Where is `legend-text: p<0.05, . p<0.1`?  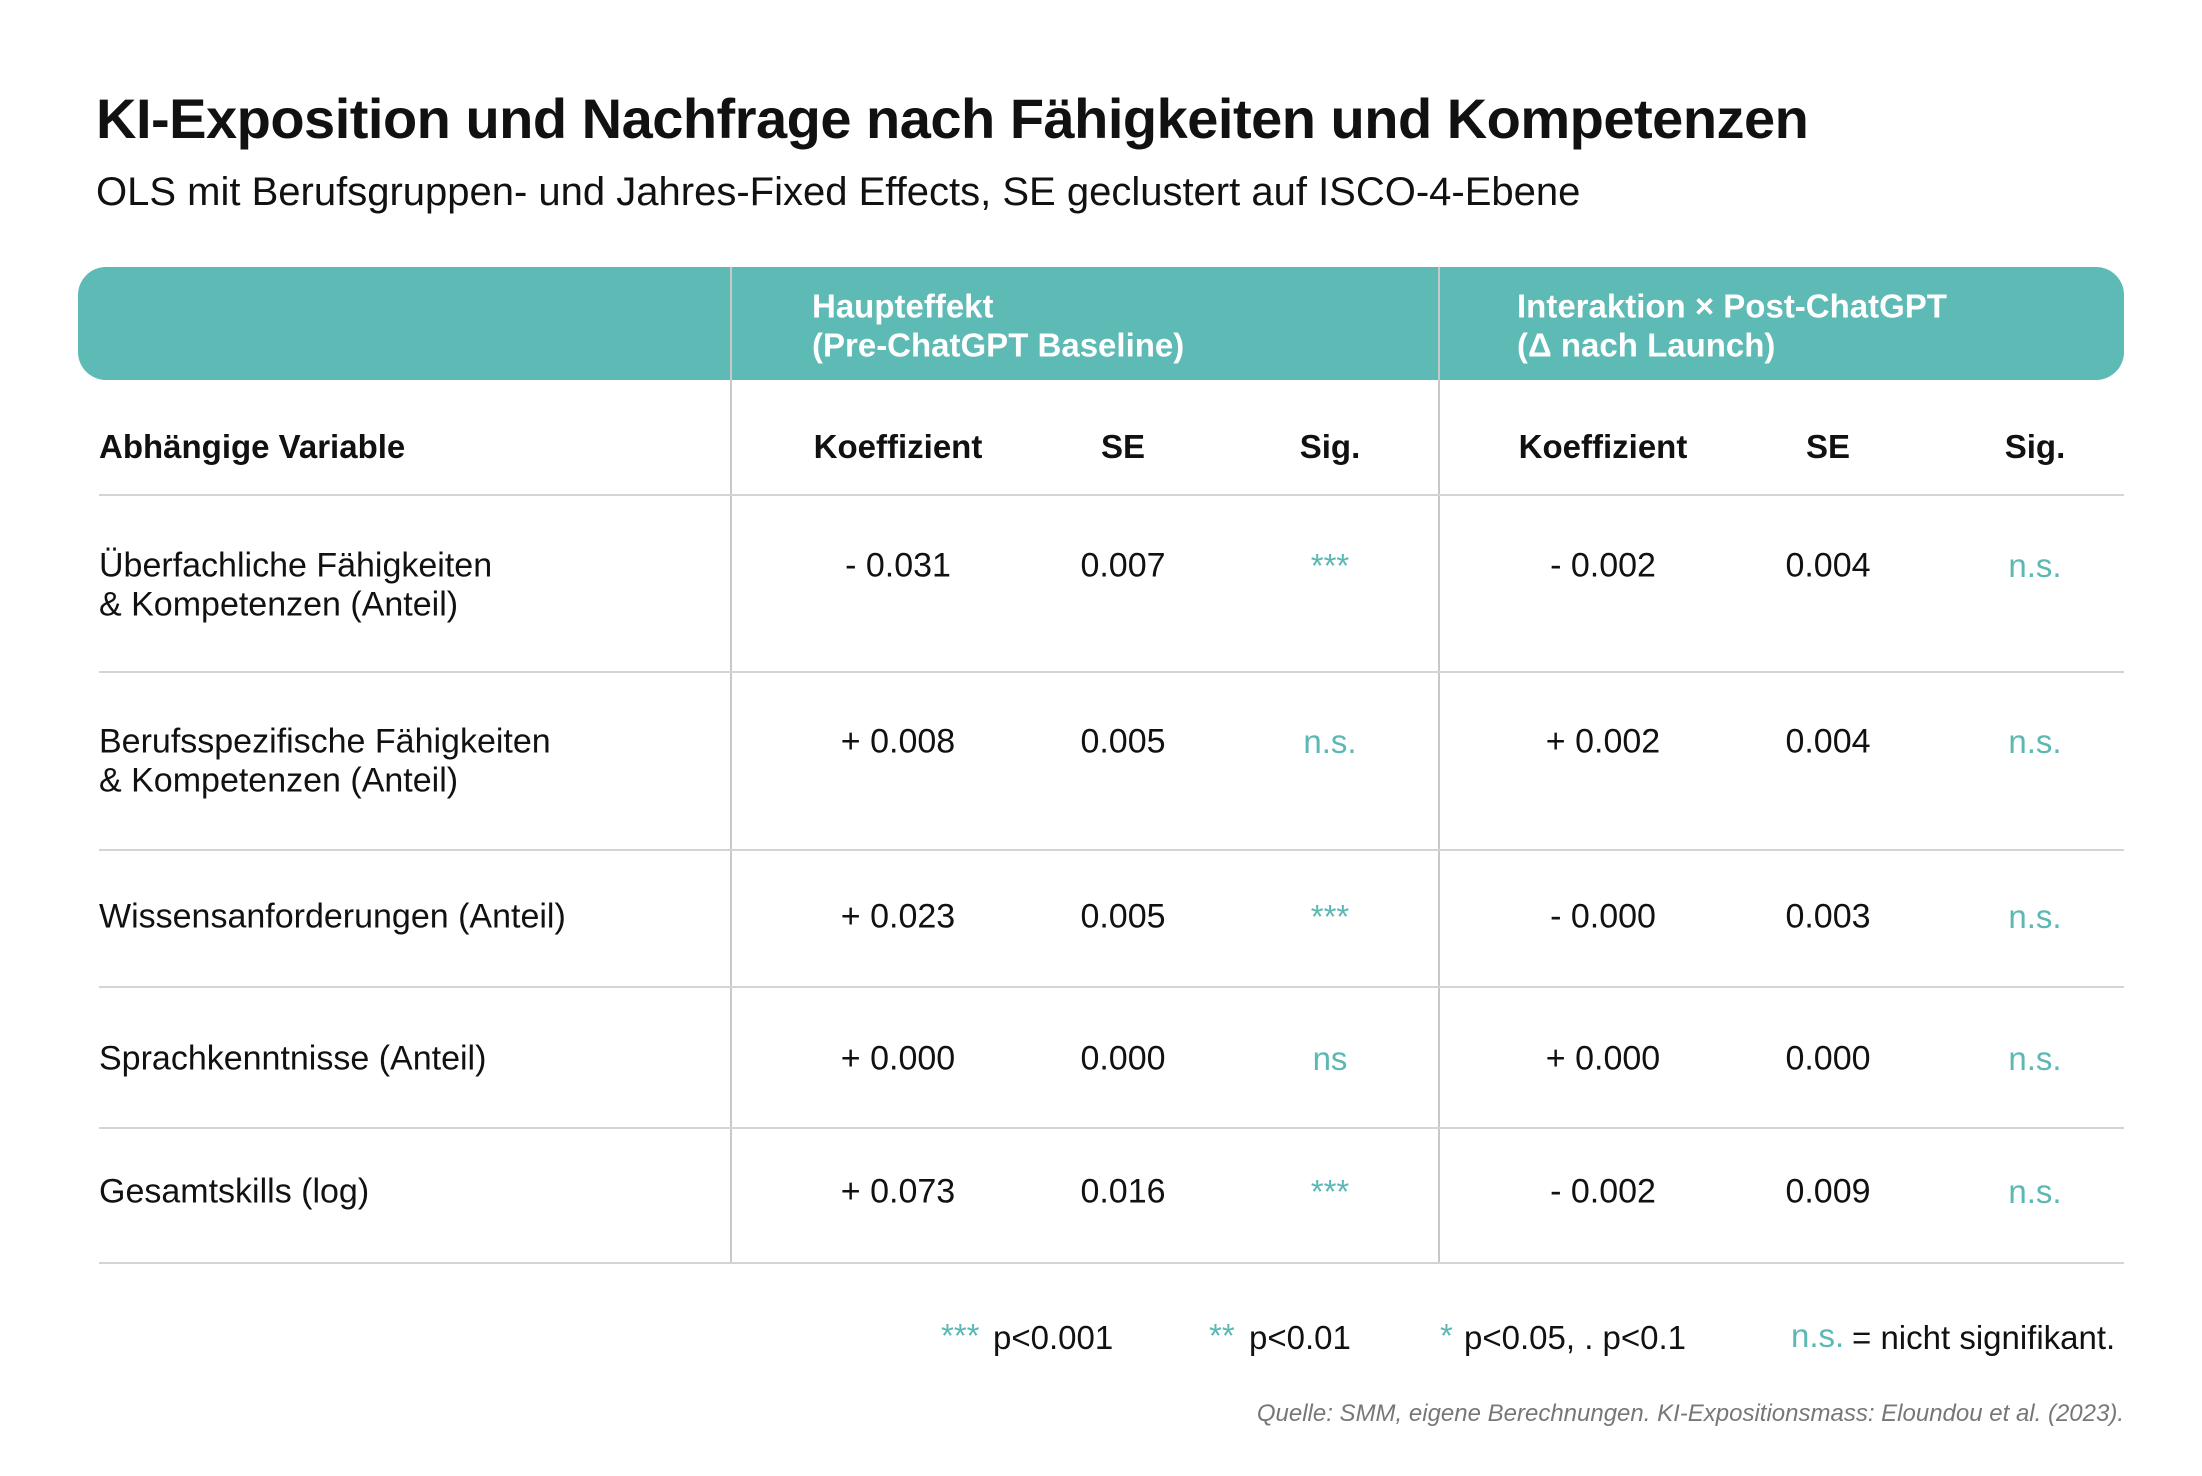
legend-text: p<0.05, . p<0.1 is located at coordinates (1575, 1337).